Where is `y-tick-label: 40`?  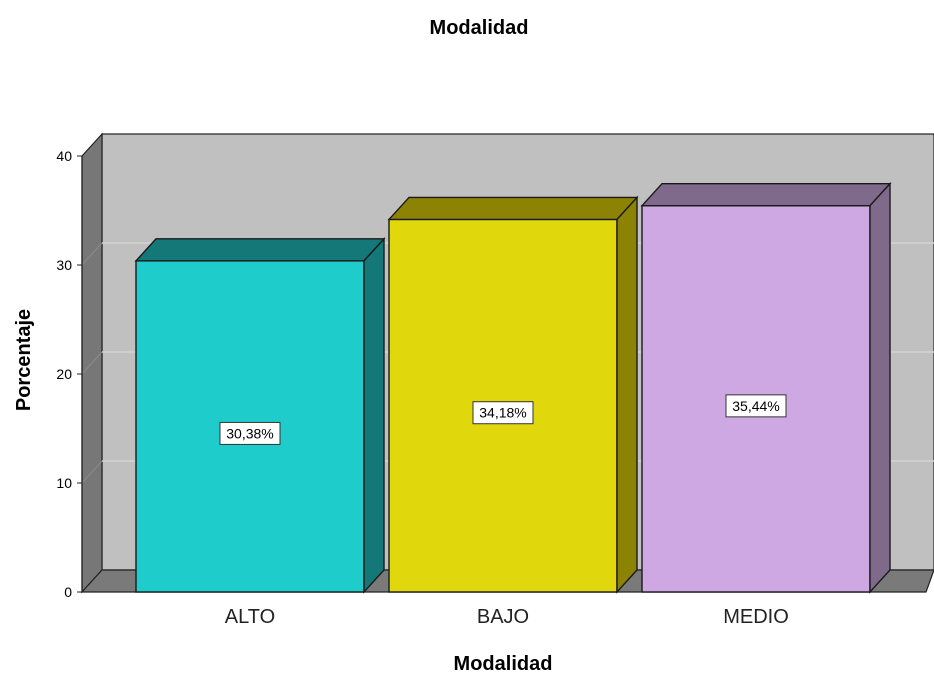 y-tick-label: 40 is located at coordinates (64, 156).